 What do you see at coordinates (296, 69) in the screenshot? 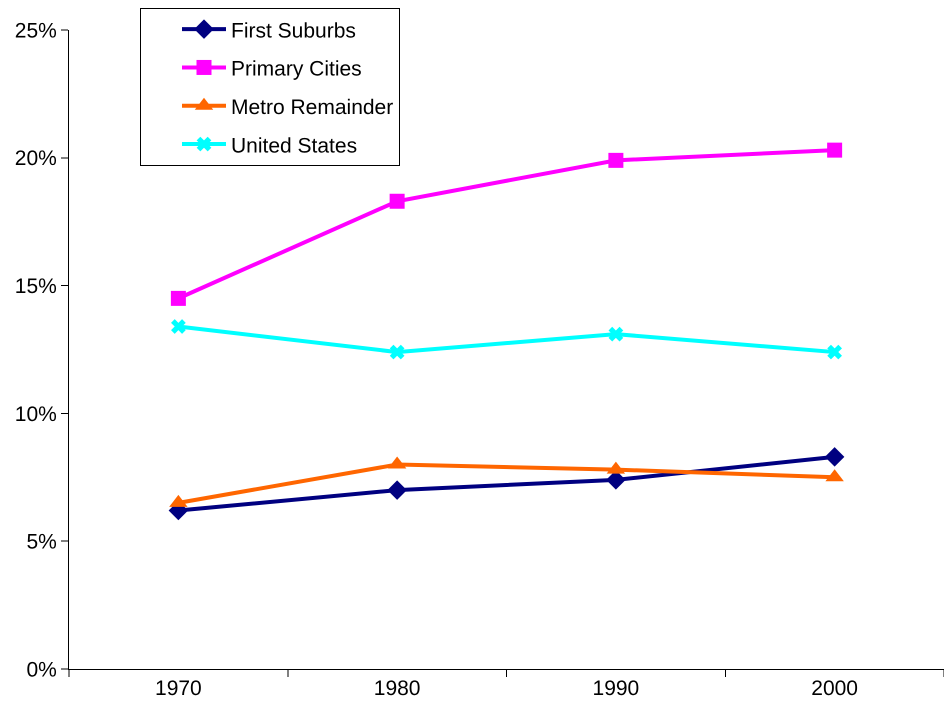
I see `legend-label: Primary Cities` at bounding box center [296, 69].